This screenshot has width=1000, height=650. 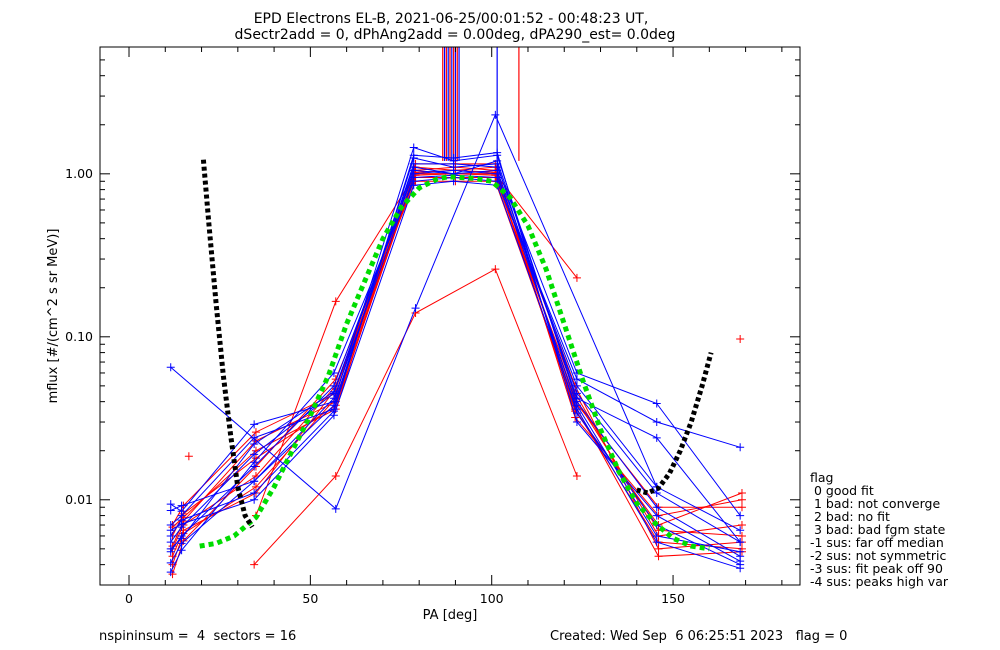 What do you see at coordinates (492, 598) in the screenshot?
I see `x-tick-label: 100` at bounding box center [492, 598].